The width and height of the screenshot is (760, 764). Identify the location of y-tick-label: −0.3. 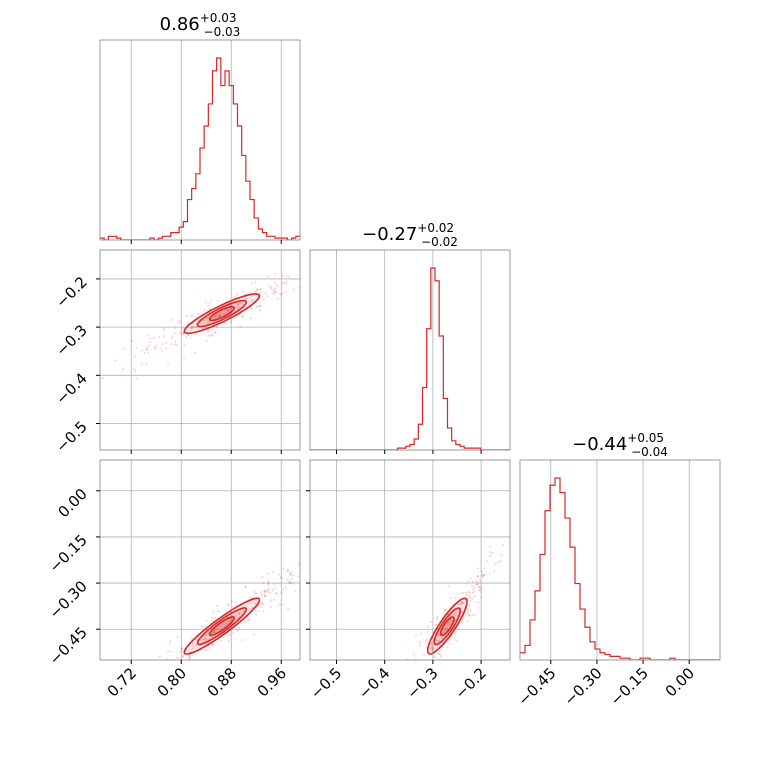
(71, 340).